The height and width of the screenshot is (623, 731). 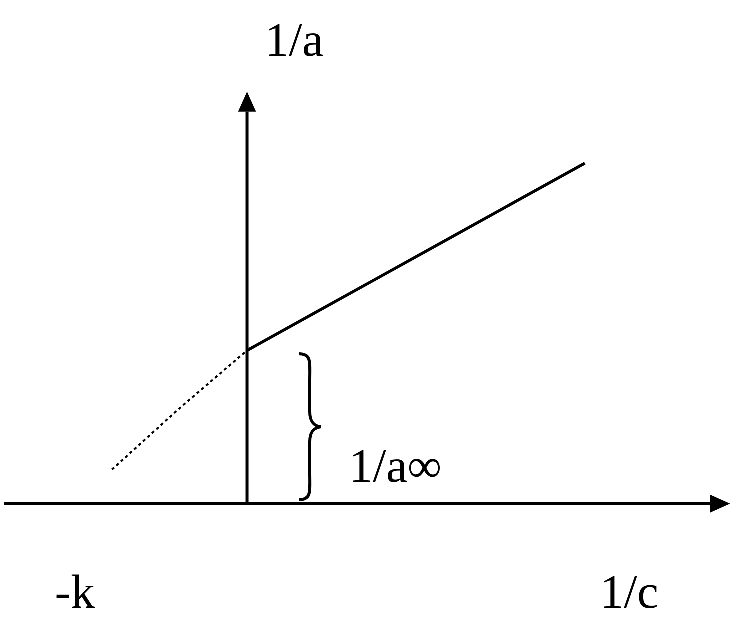 I want to click on text: -k, so click(x=75, y=592).